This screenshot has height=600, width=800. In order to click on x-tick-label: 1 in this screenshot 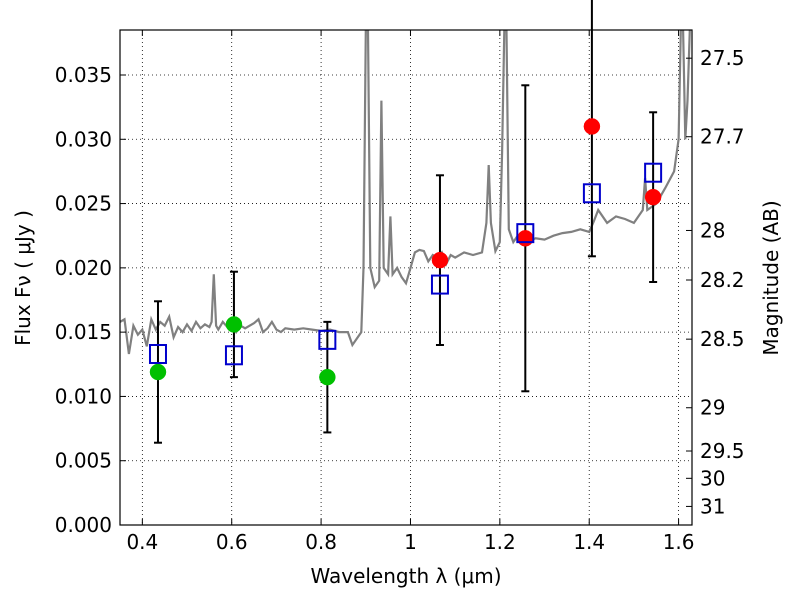, I will do `click(410, 542)`.